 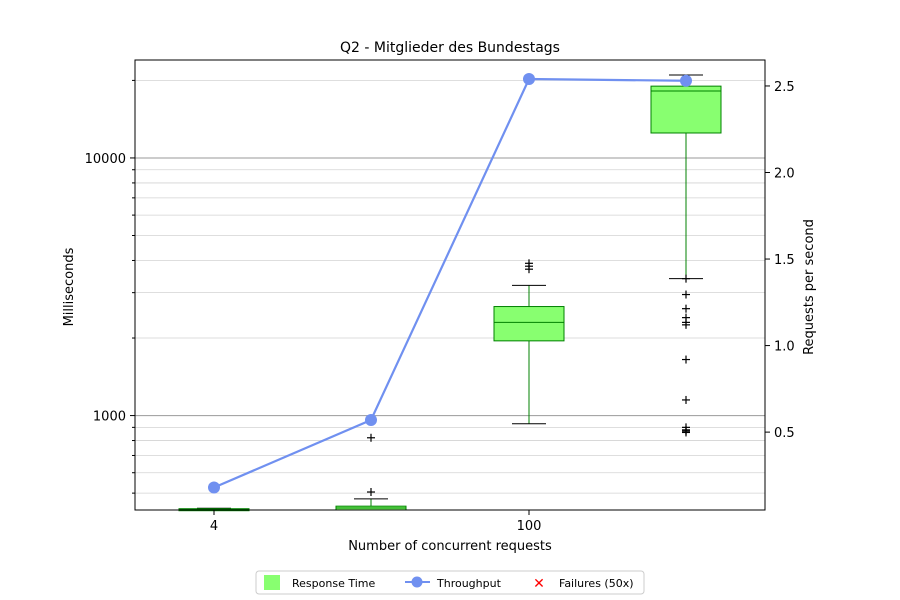 I want to click on chart-title: Q2 - Mitglieder des Bundestags, so click(x=450, y=48).